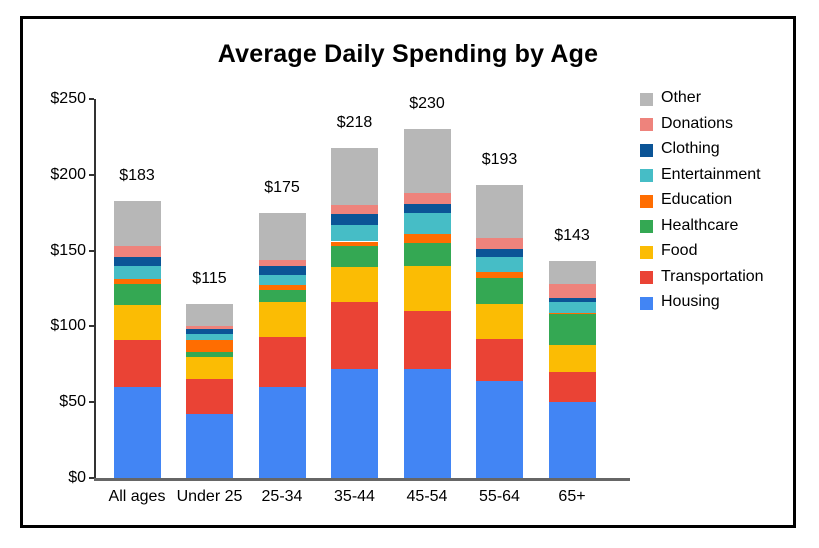 Image resolution: width=819 pixels, height=548 pixels. What do you see at coordinates (68, 174) in the screenshot?
I see `y-tick-label: $200` at bounding box center [68, 174].